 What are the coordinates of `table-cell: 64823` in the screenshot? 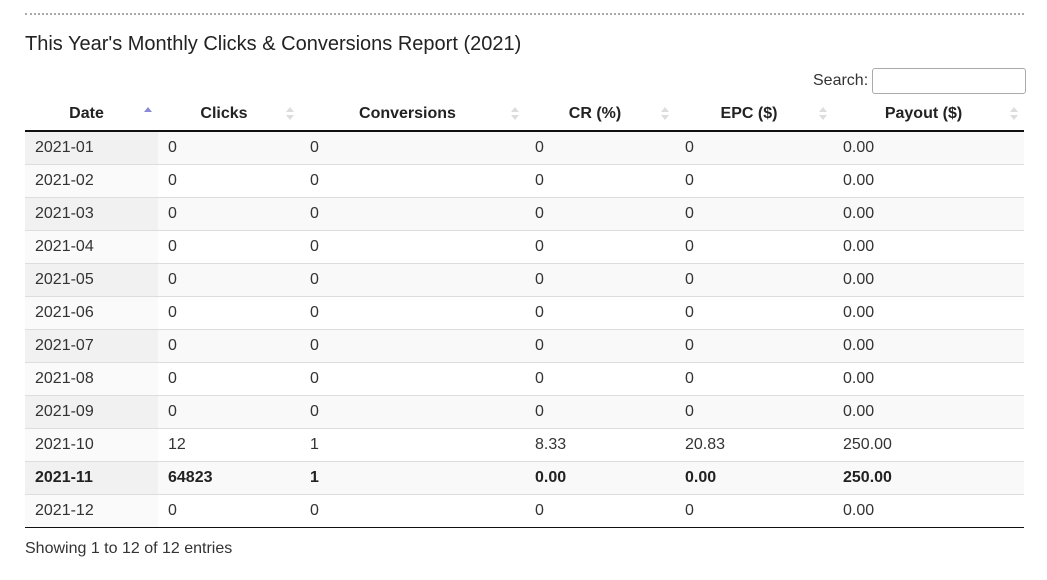 It's located at (229, 478).